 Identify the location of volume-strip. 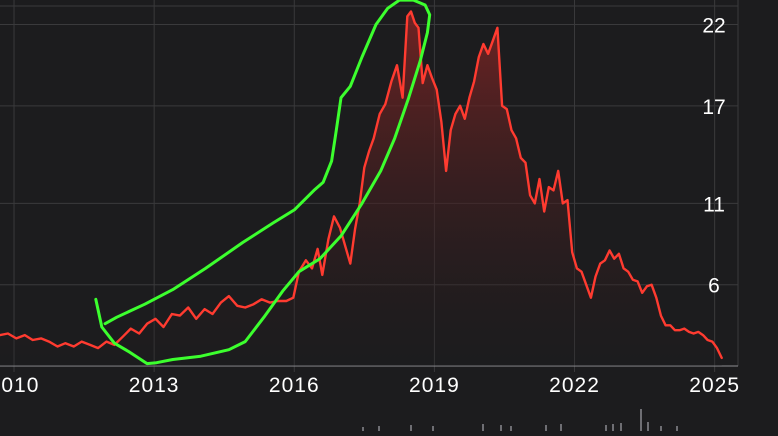
(520, 420).